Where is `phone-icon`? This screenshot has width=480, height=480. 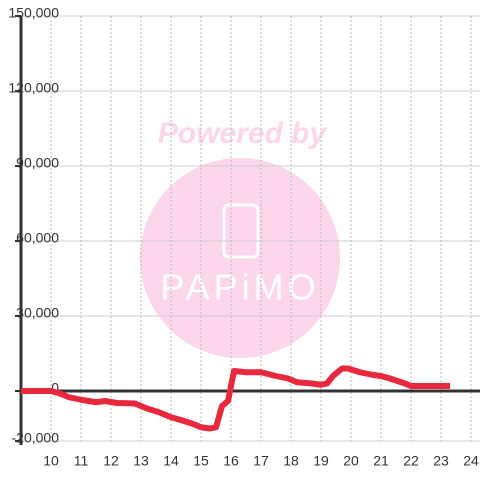
phone-icon is located at coordinates (241, 231).